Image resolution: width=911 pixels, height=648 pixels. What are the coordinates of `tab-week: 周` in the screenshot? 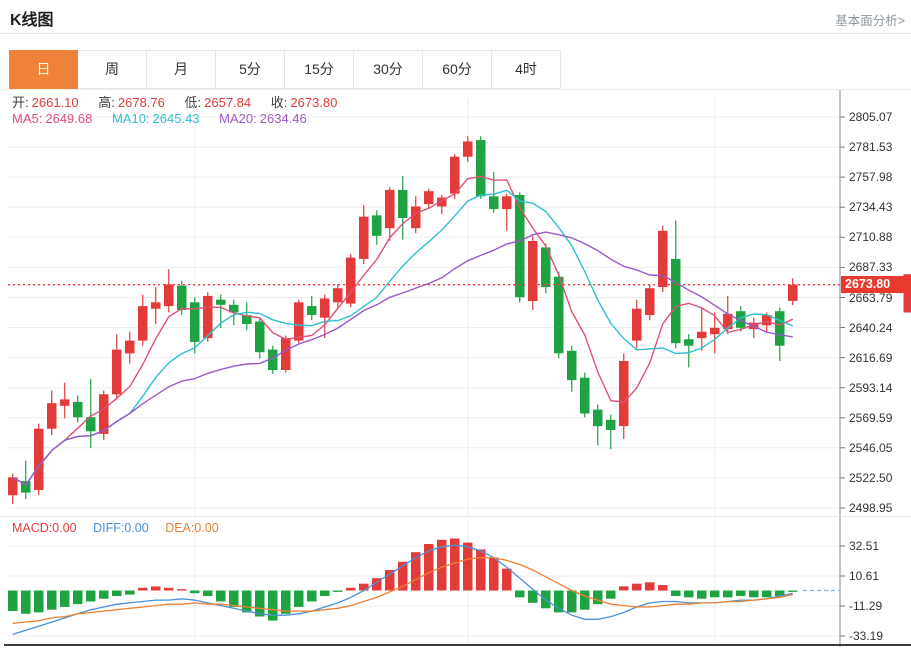 It's located at (112, 69).